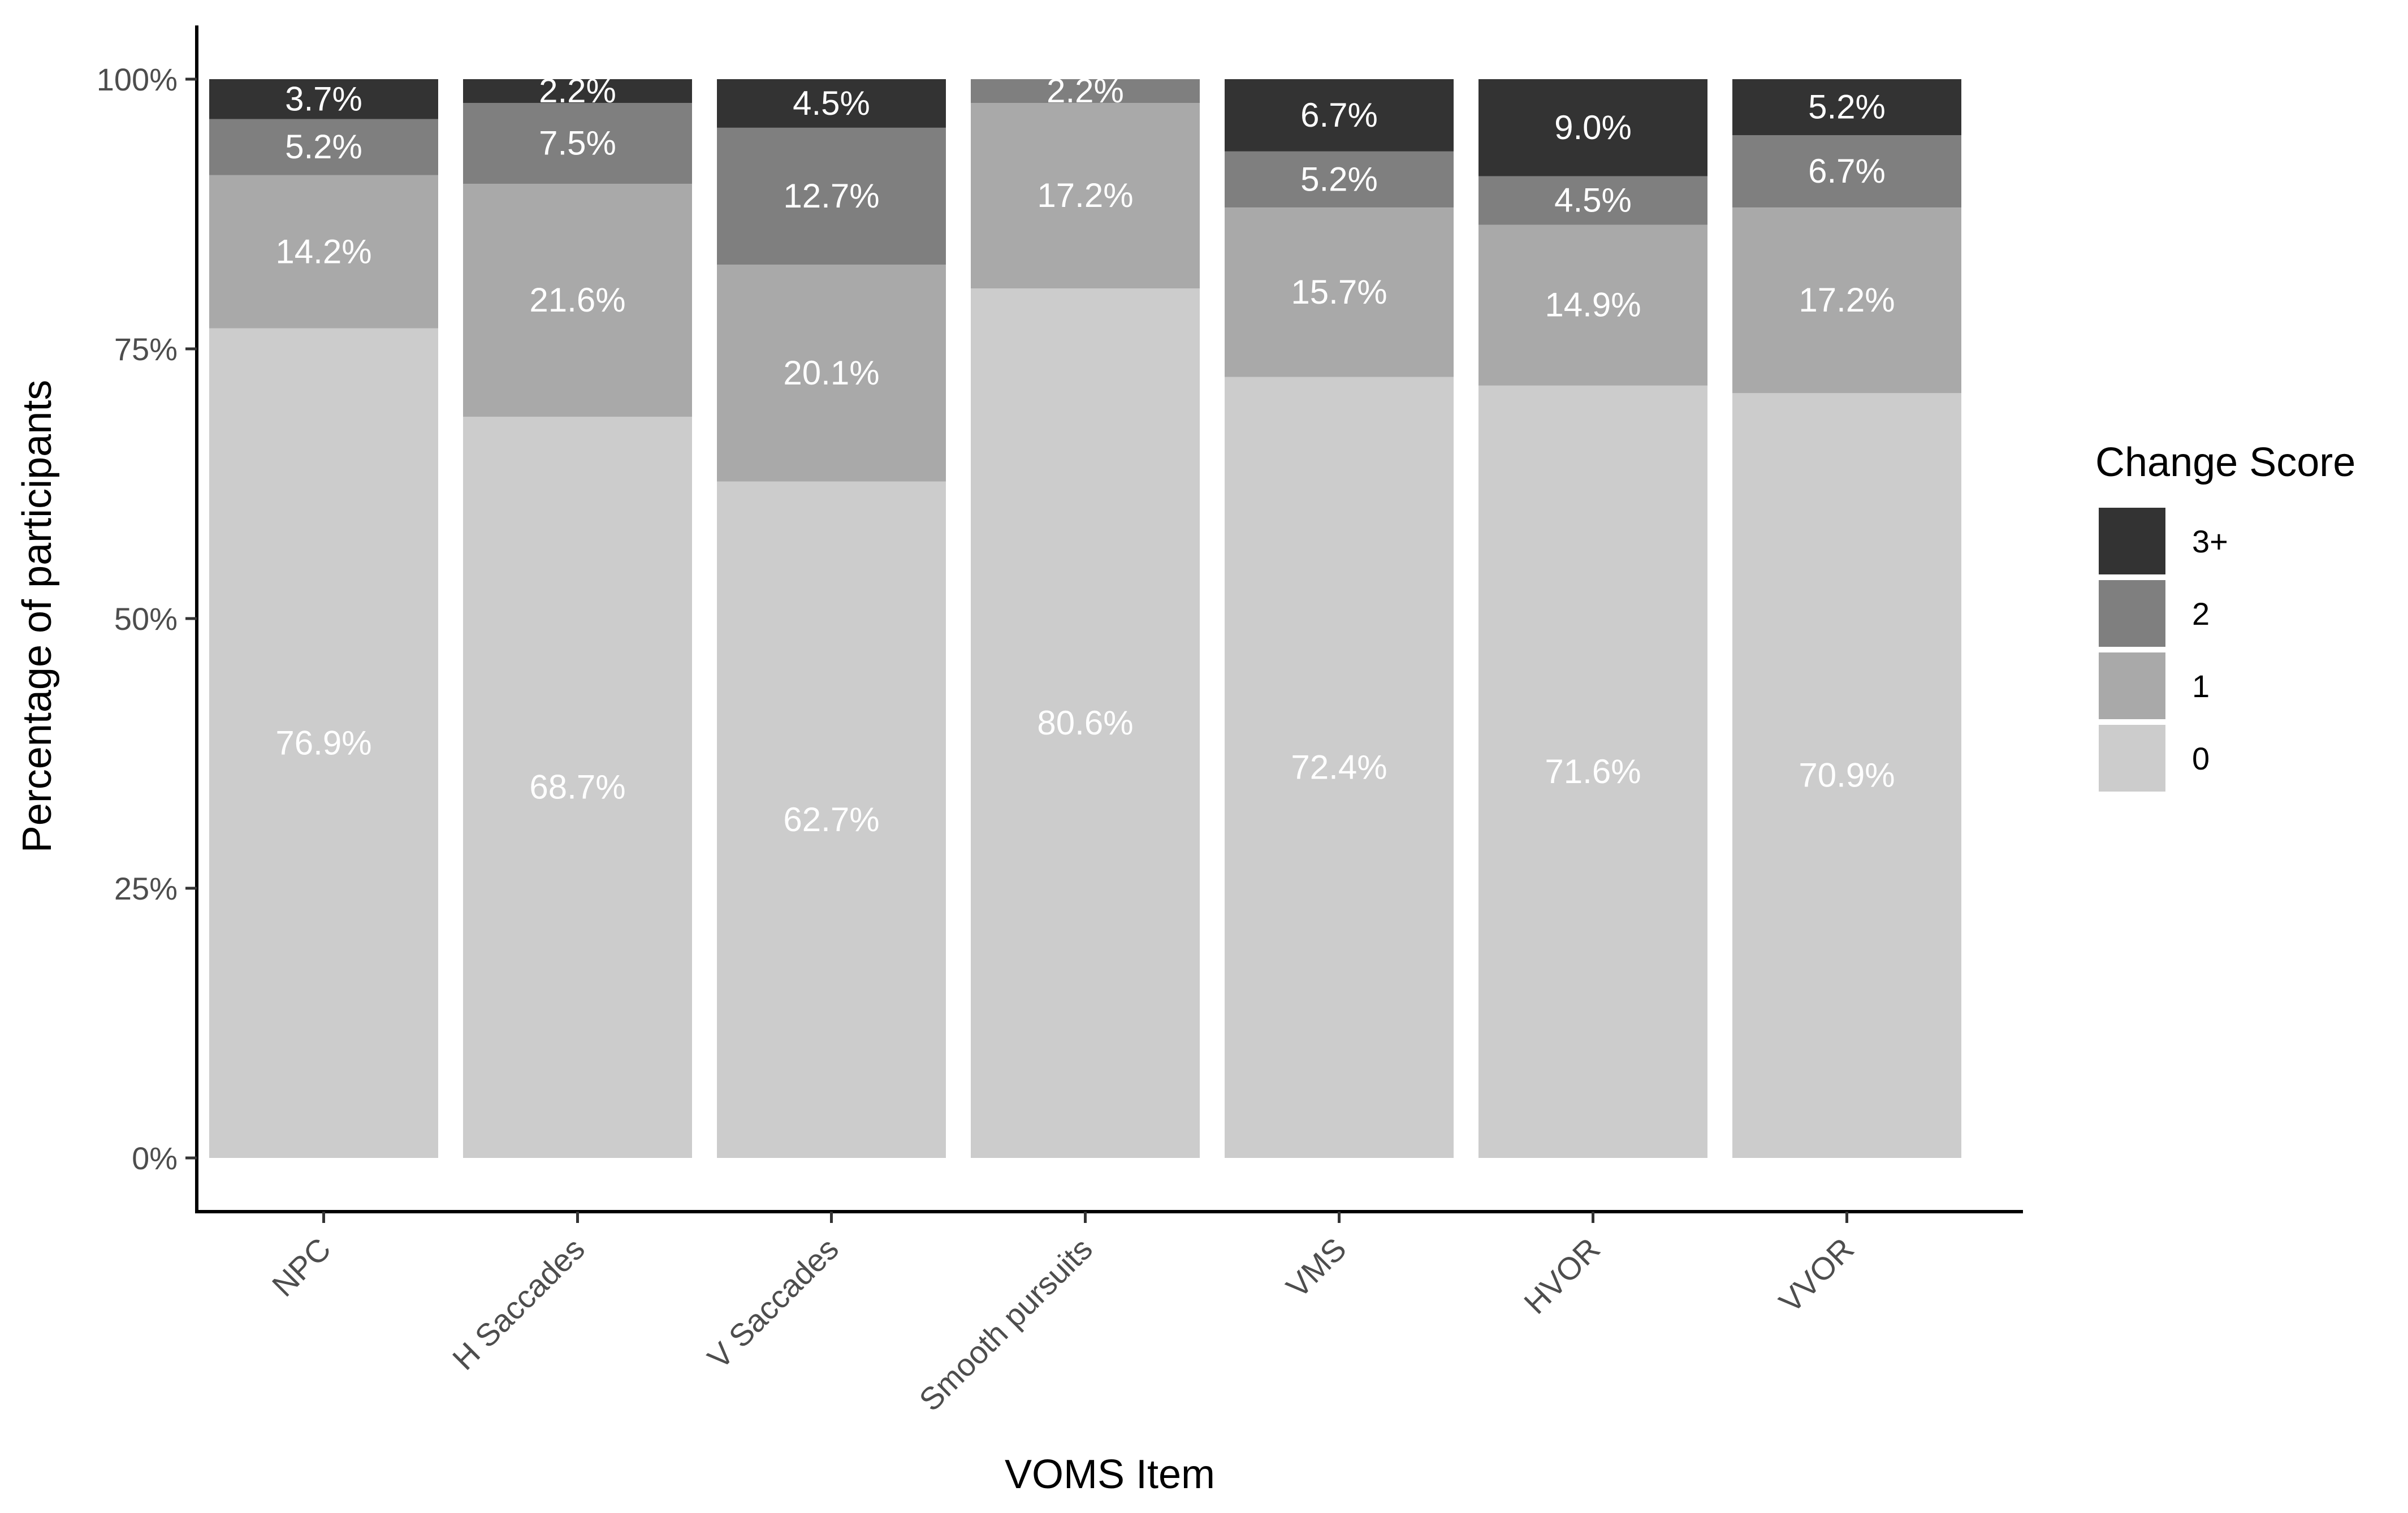 This screenshot has height=1513, width=2408. I want to click on x-tick-label-npc: NPC, so click(301, 1267).